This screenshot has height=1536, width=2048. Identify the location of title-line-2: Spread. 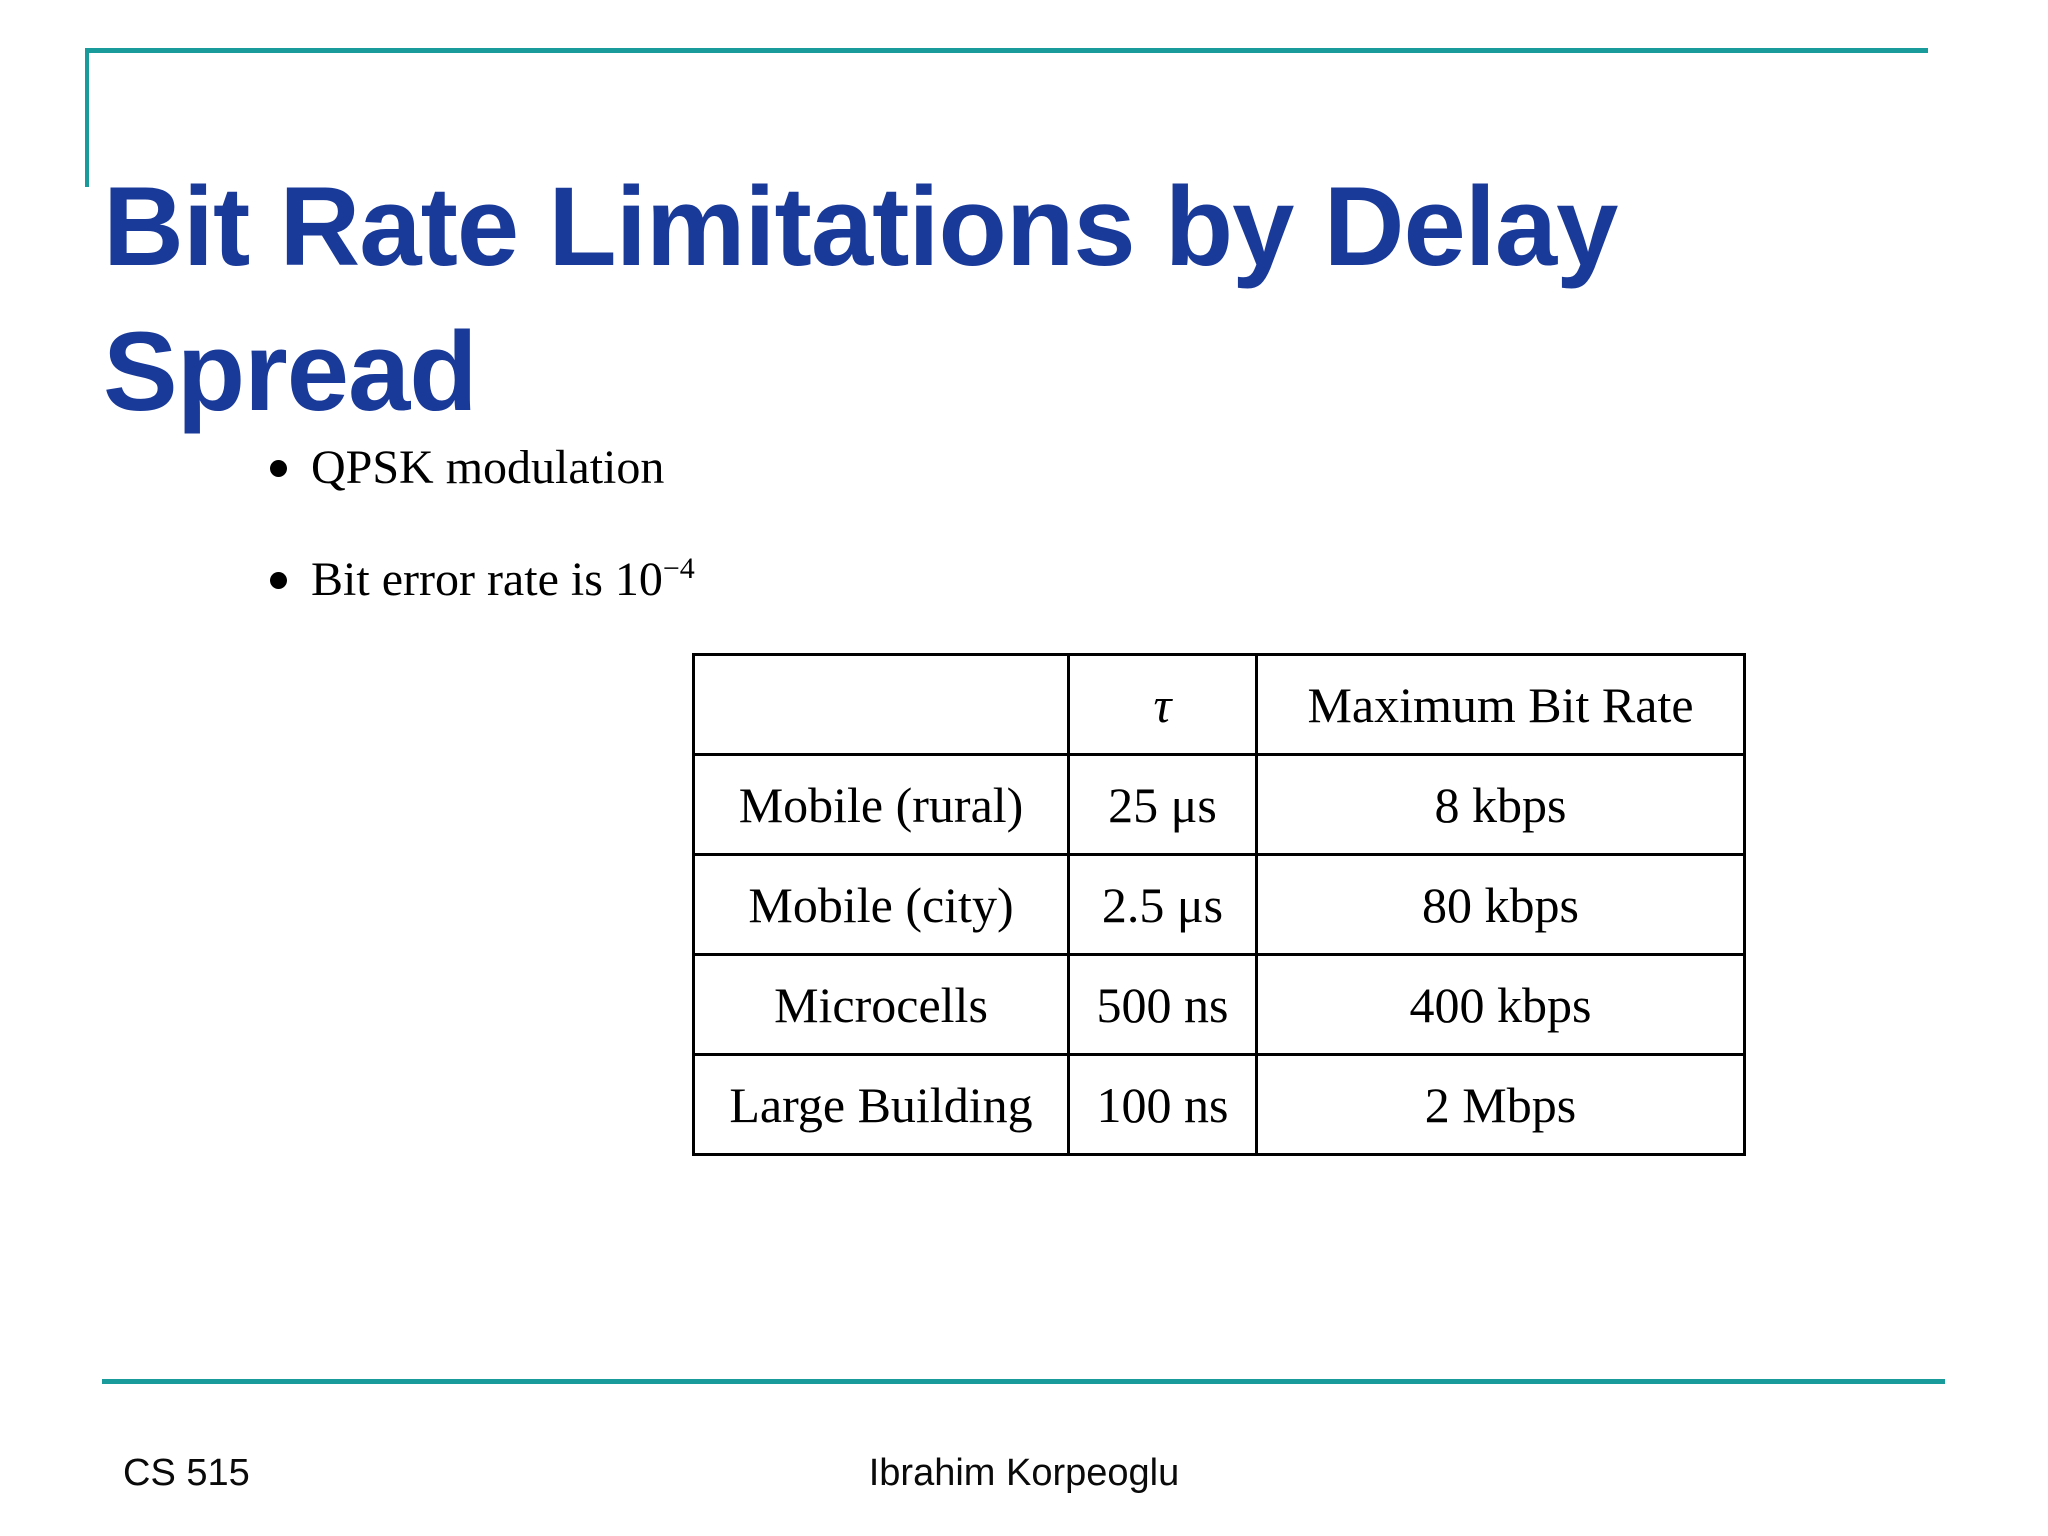
(290, 371).